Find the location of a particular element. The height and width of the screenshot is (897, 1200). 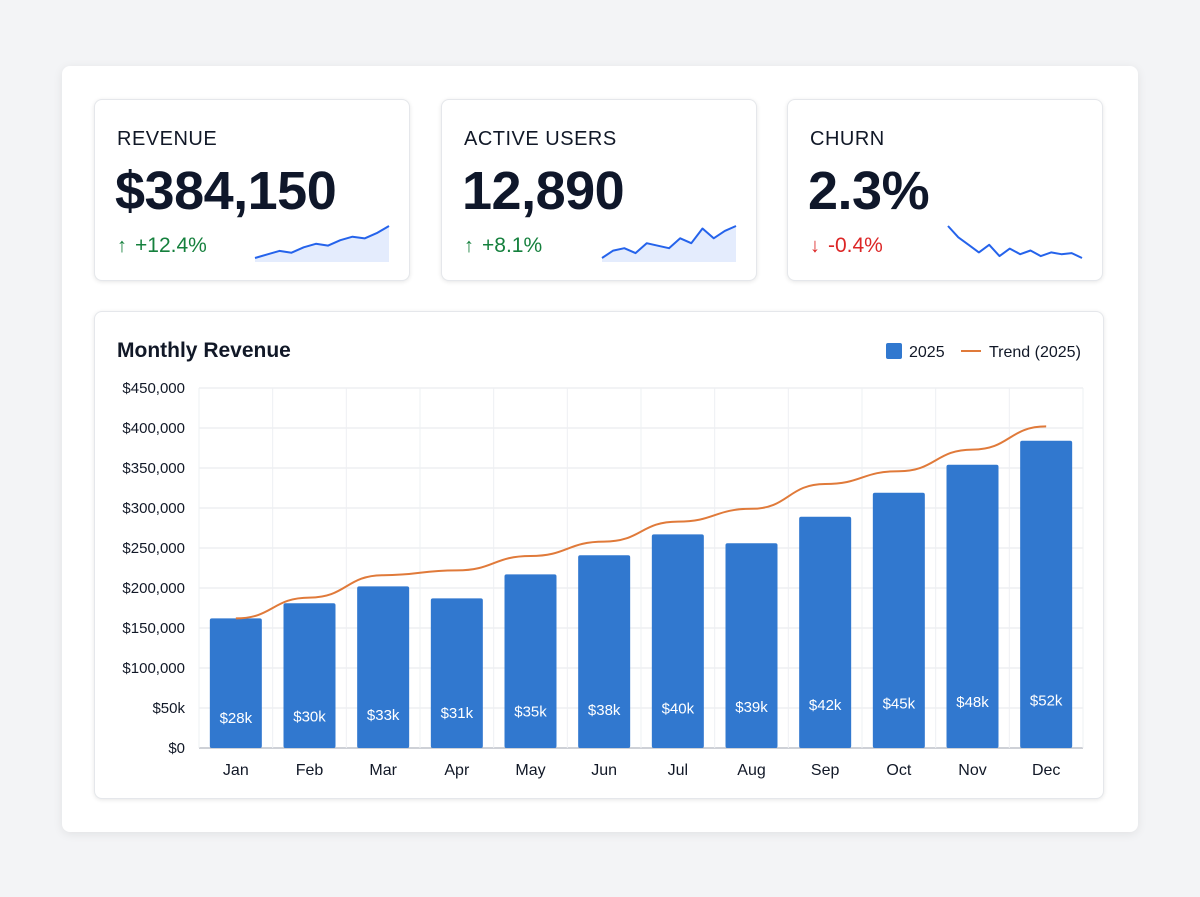

trend-series is located at coordinates (641, 522).